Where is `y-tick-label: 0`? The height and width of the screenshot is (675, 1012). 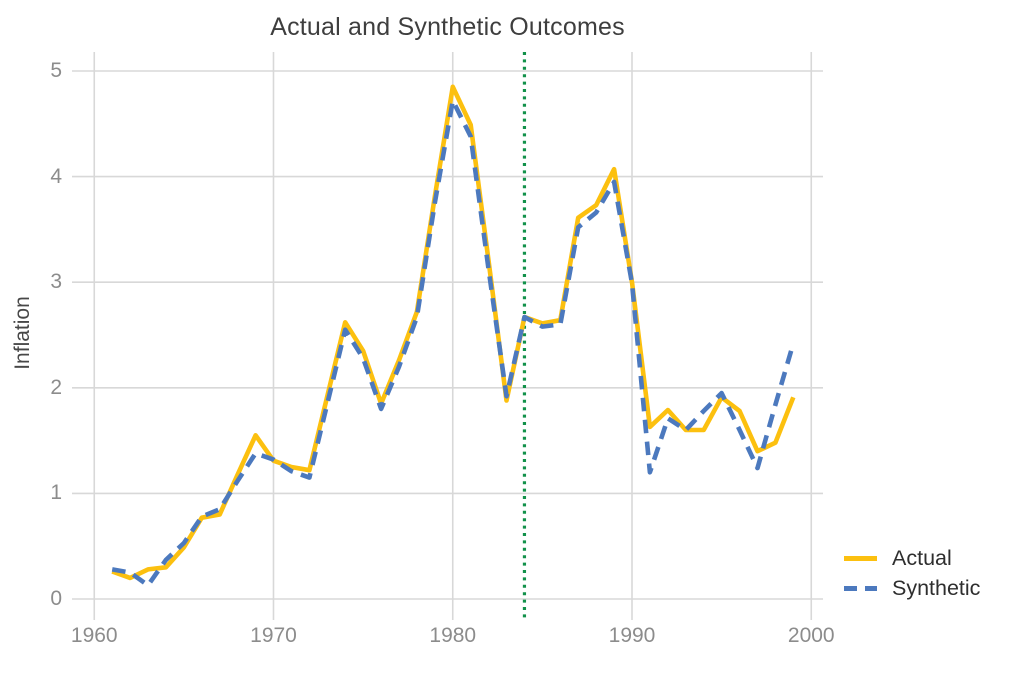 y-tick-label: 0 is located at coordinates (56, 598).